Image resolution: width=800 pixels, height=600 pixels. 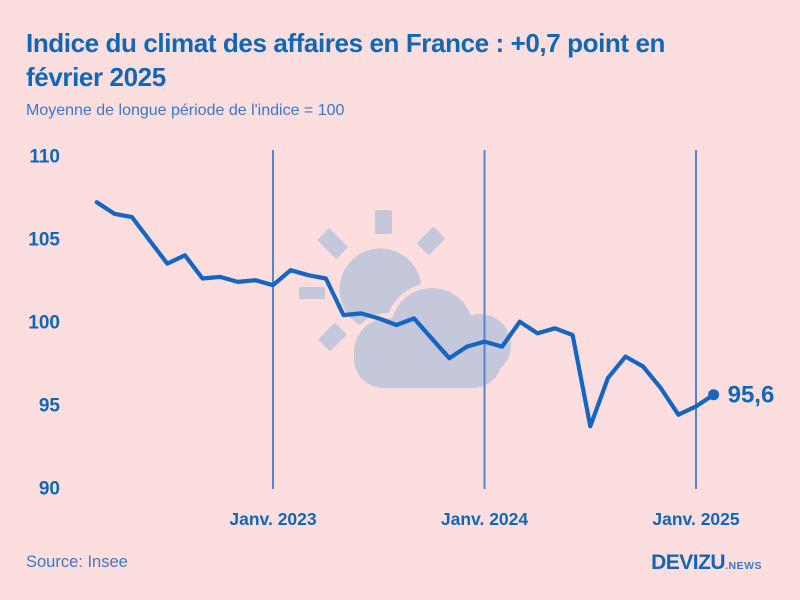 I want to click on y-axis-labels: 110 105 100 95 90, so click(x=44, y=323).